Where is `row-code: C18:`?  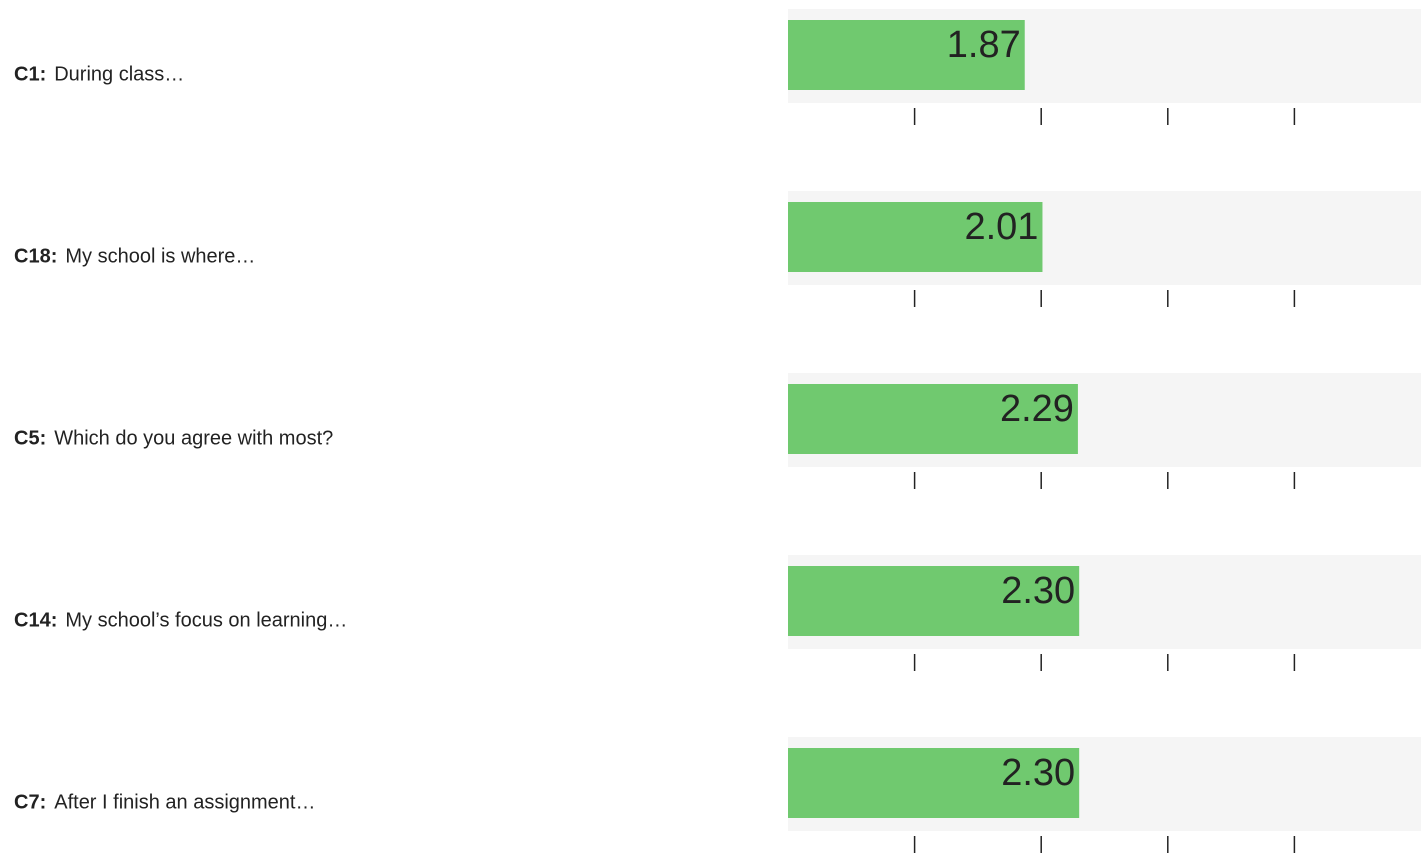
row-code: C18: is located at coordinates (35, 256).